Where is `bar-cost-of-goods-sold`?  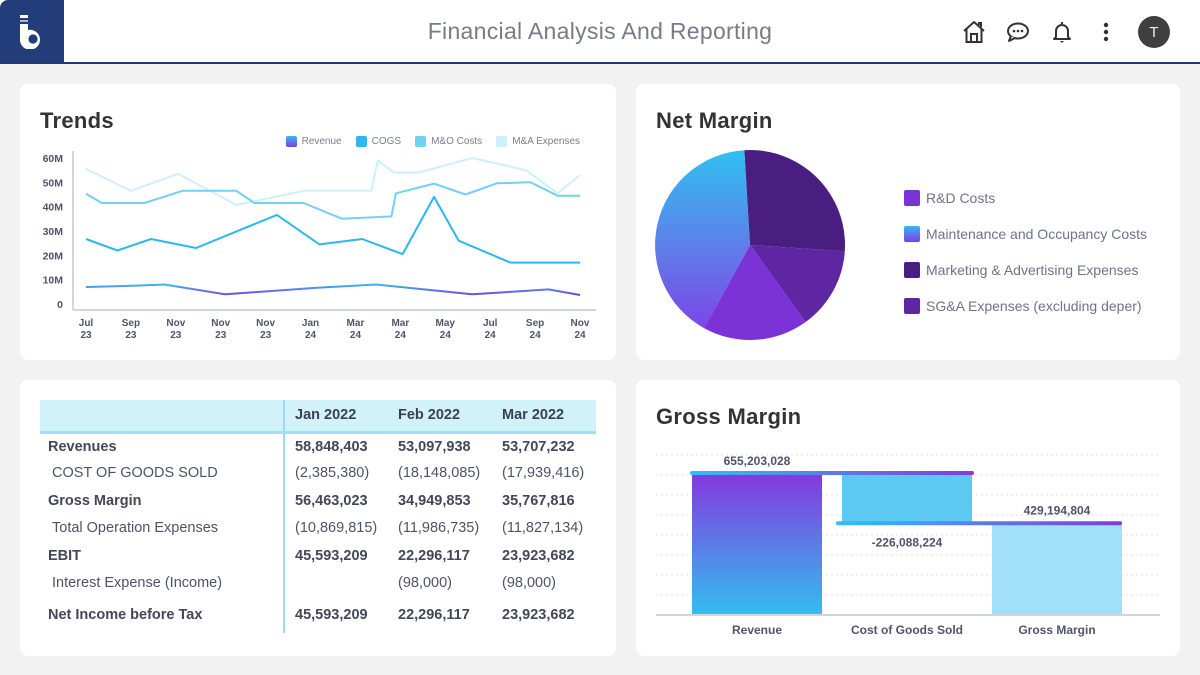
bar-cost-of-goods-sold is located at coordinates (907, 499).